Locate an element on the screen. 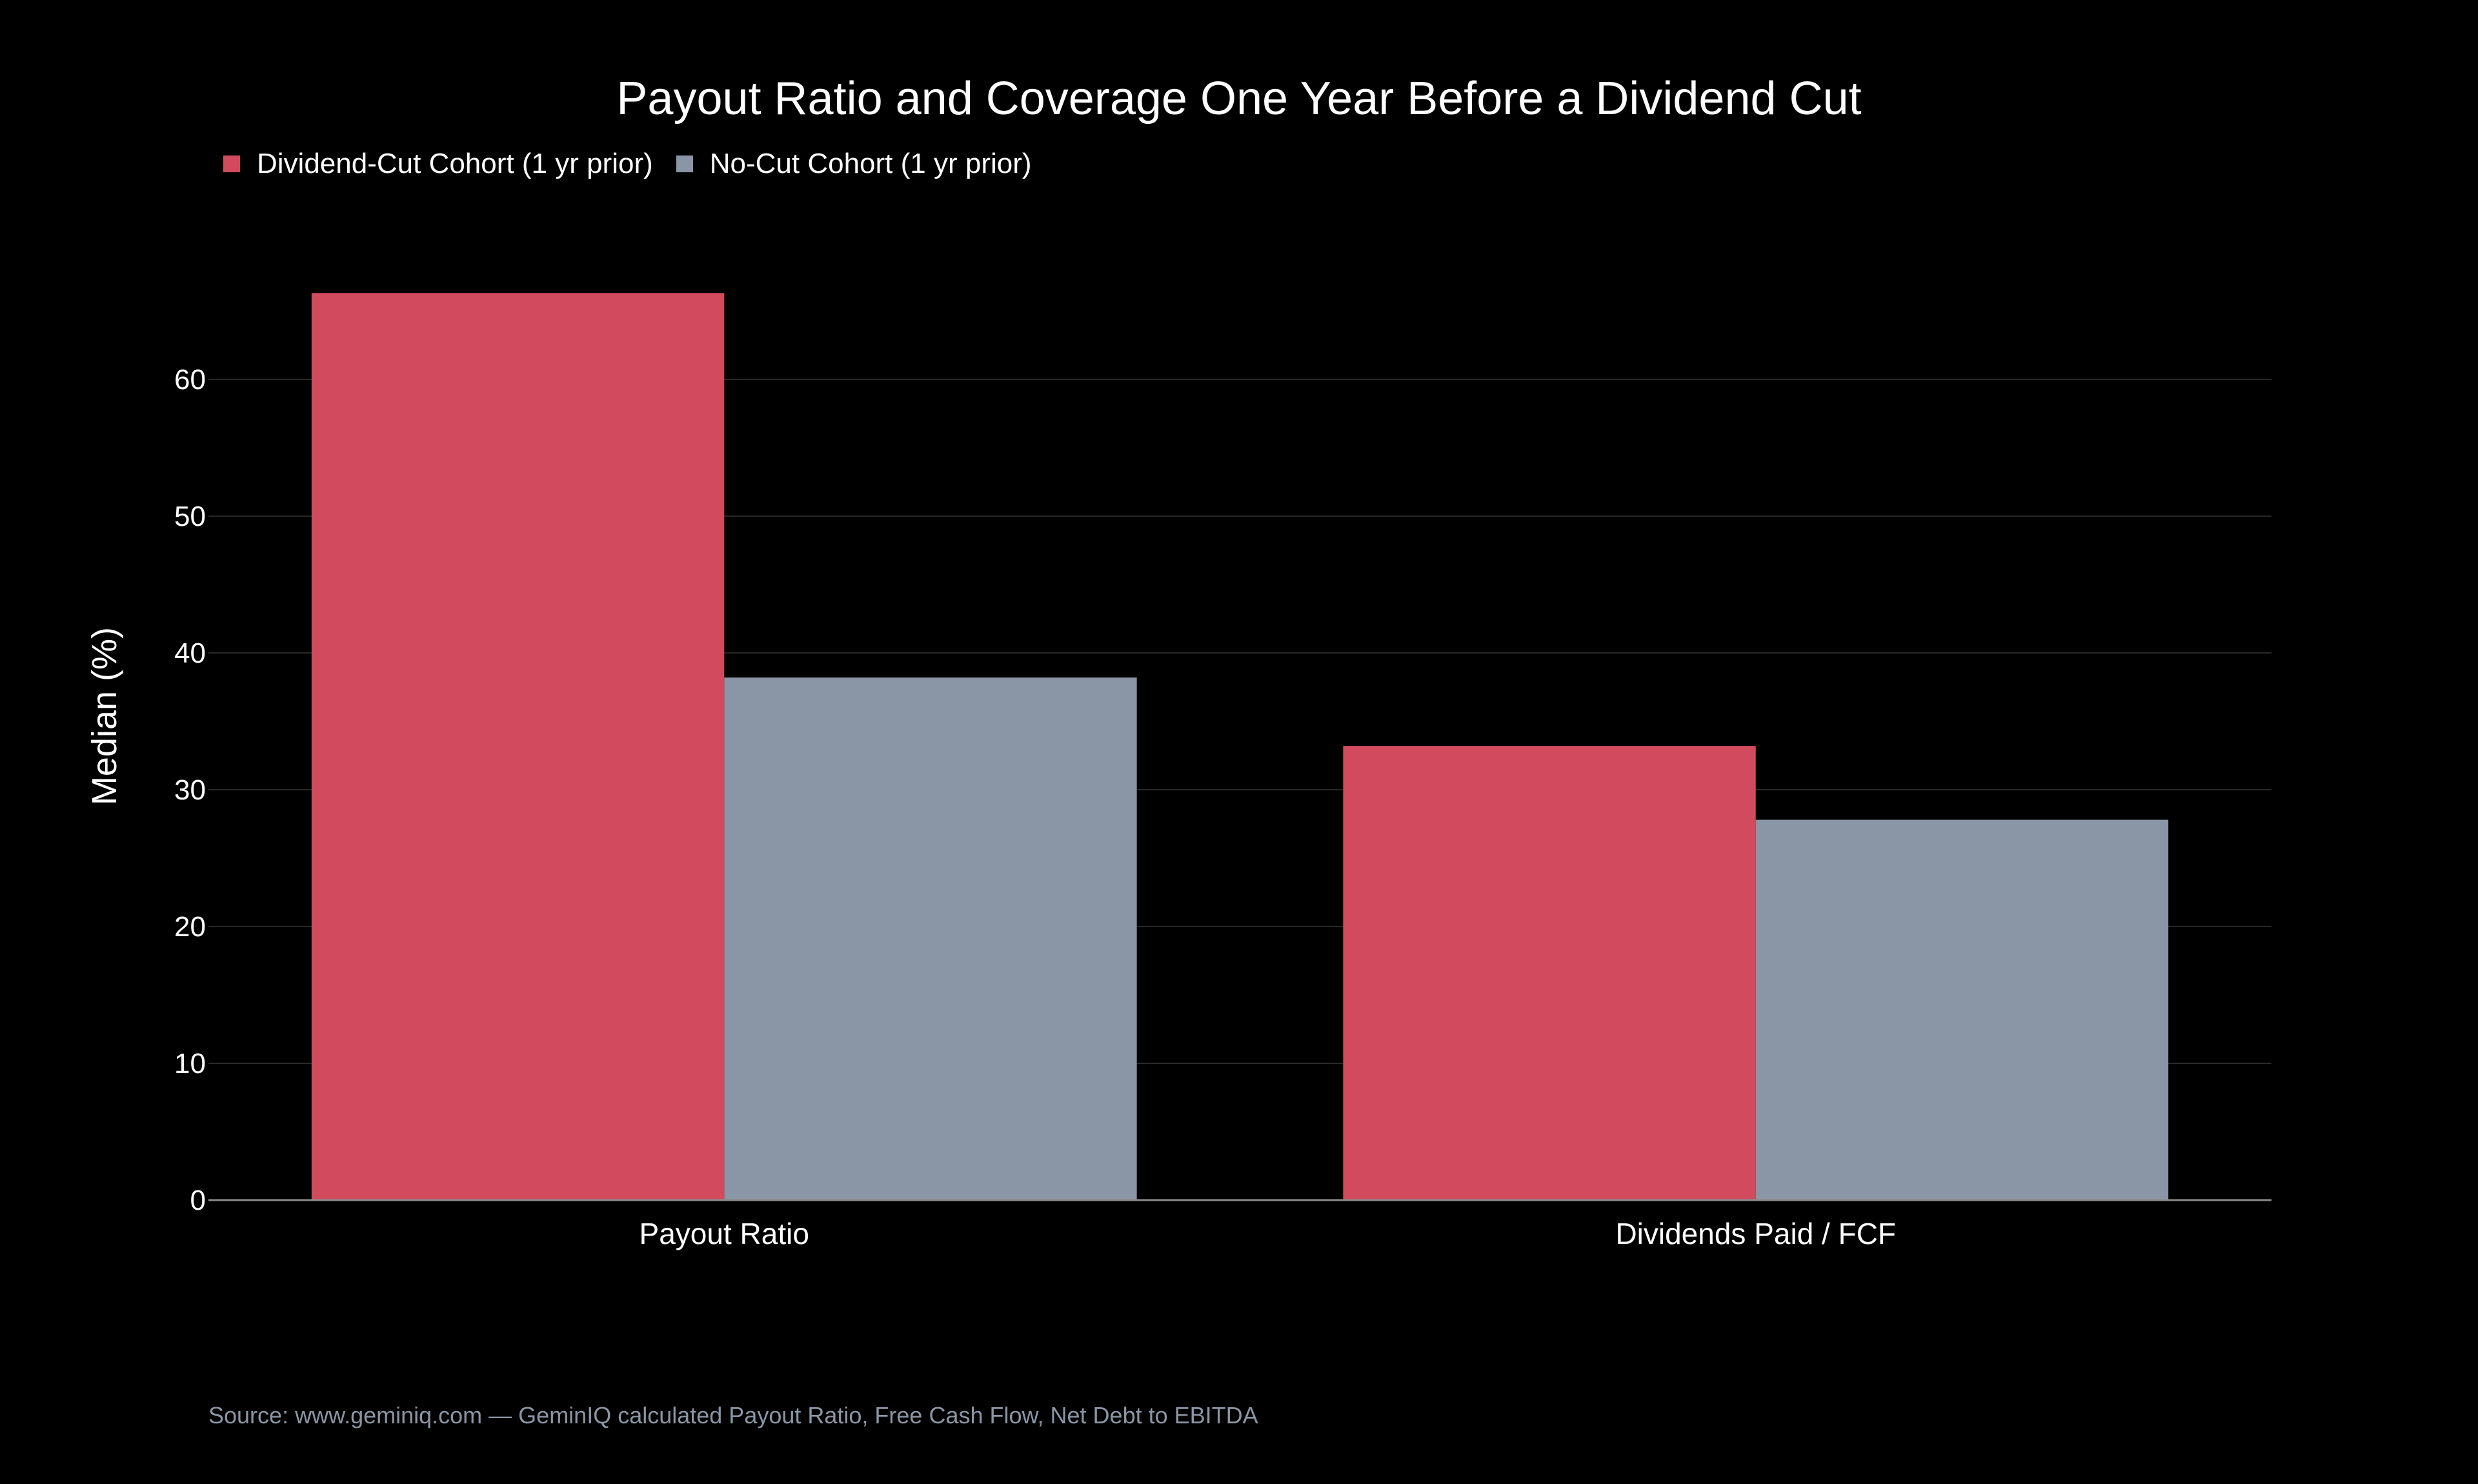 The width and height of the screenshot is (2478, 1484). y-tick-label: 0 is located at coordinates (198, 1200).